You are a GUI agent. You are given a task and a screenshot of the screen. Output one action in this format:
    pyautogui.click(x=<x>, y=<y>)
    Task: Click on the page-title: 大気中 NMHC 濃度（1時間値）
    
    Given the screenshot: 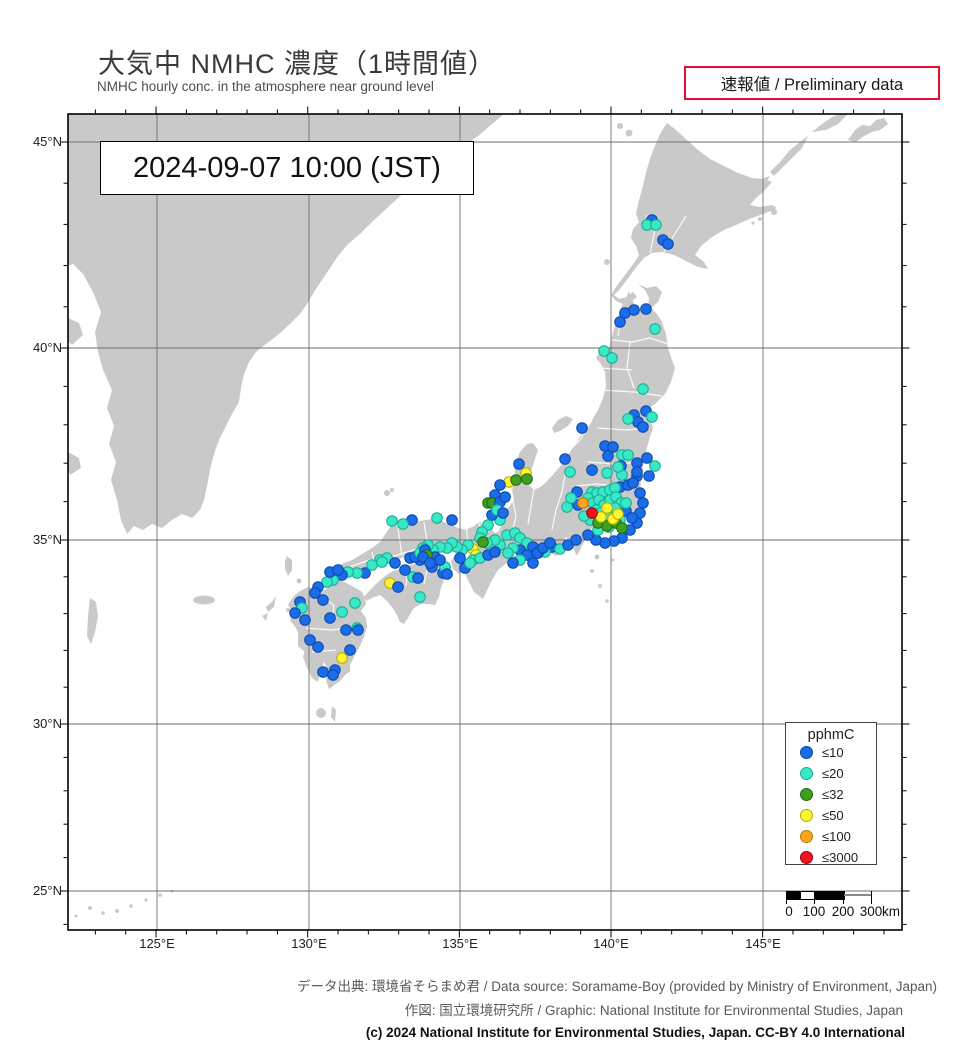 What is the action you would take?
    pyautogui.click(x=297, y=64)
    